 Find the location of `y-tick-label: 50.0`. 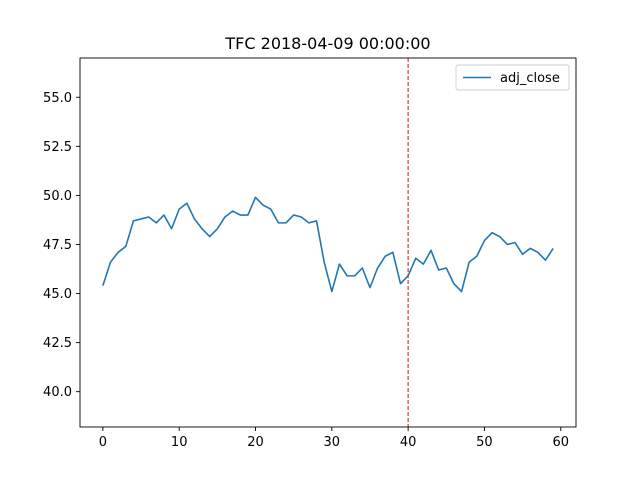

y-tick-label: 50.0 is located at coordinates (57, 196).